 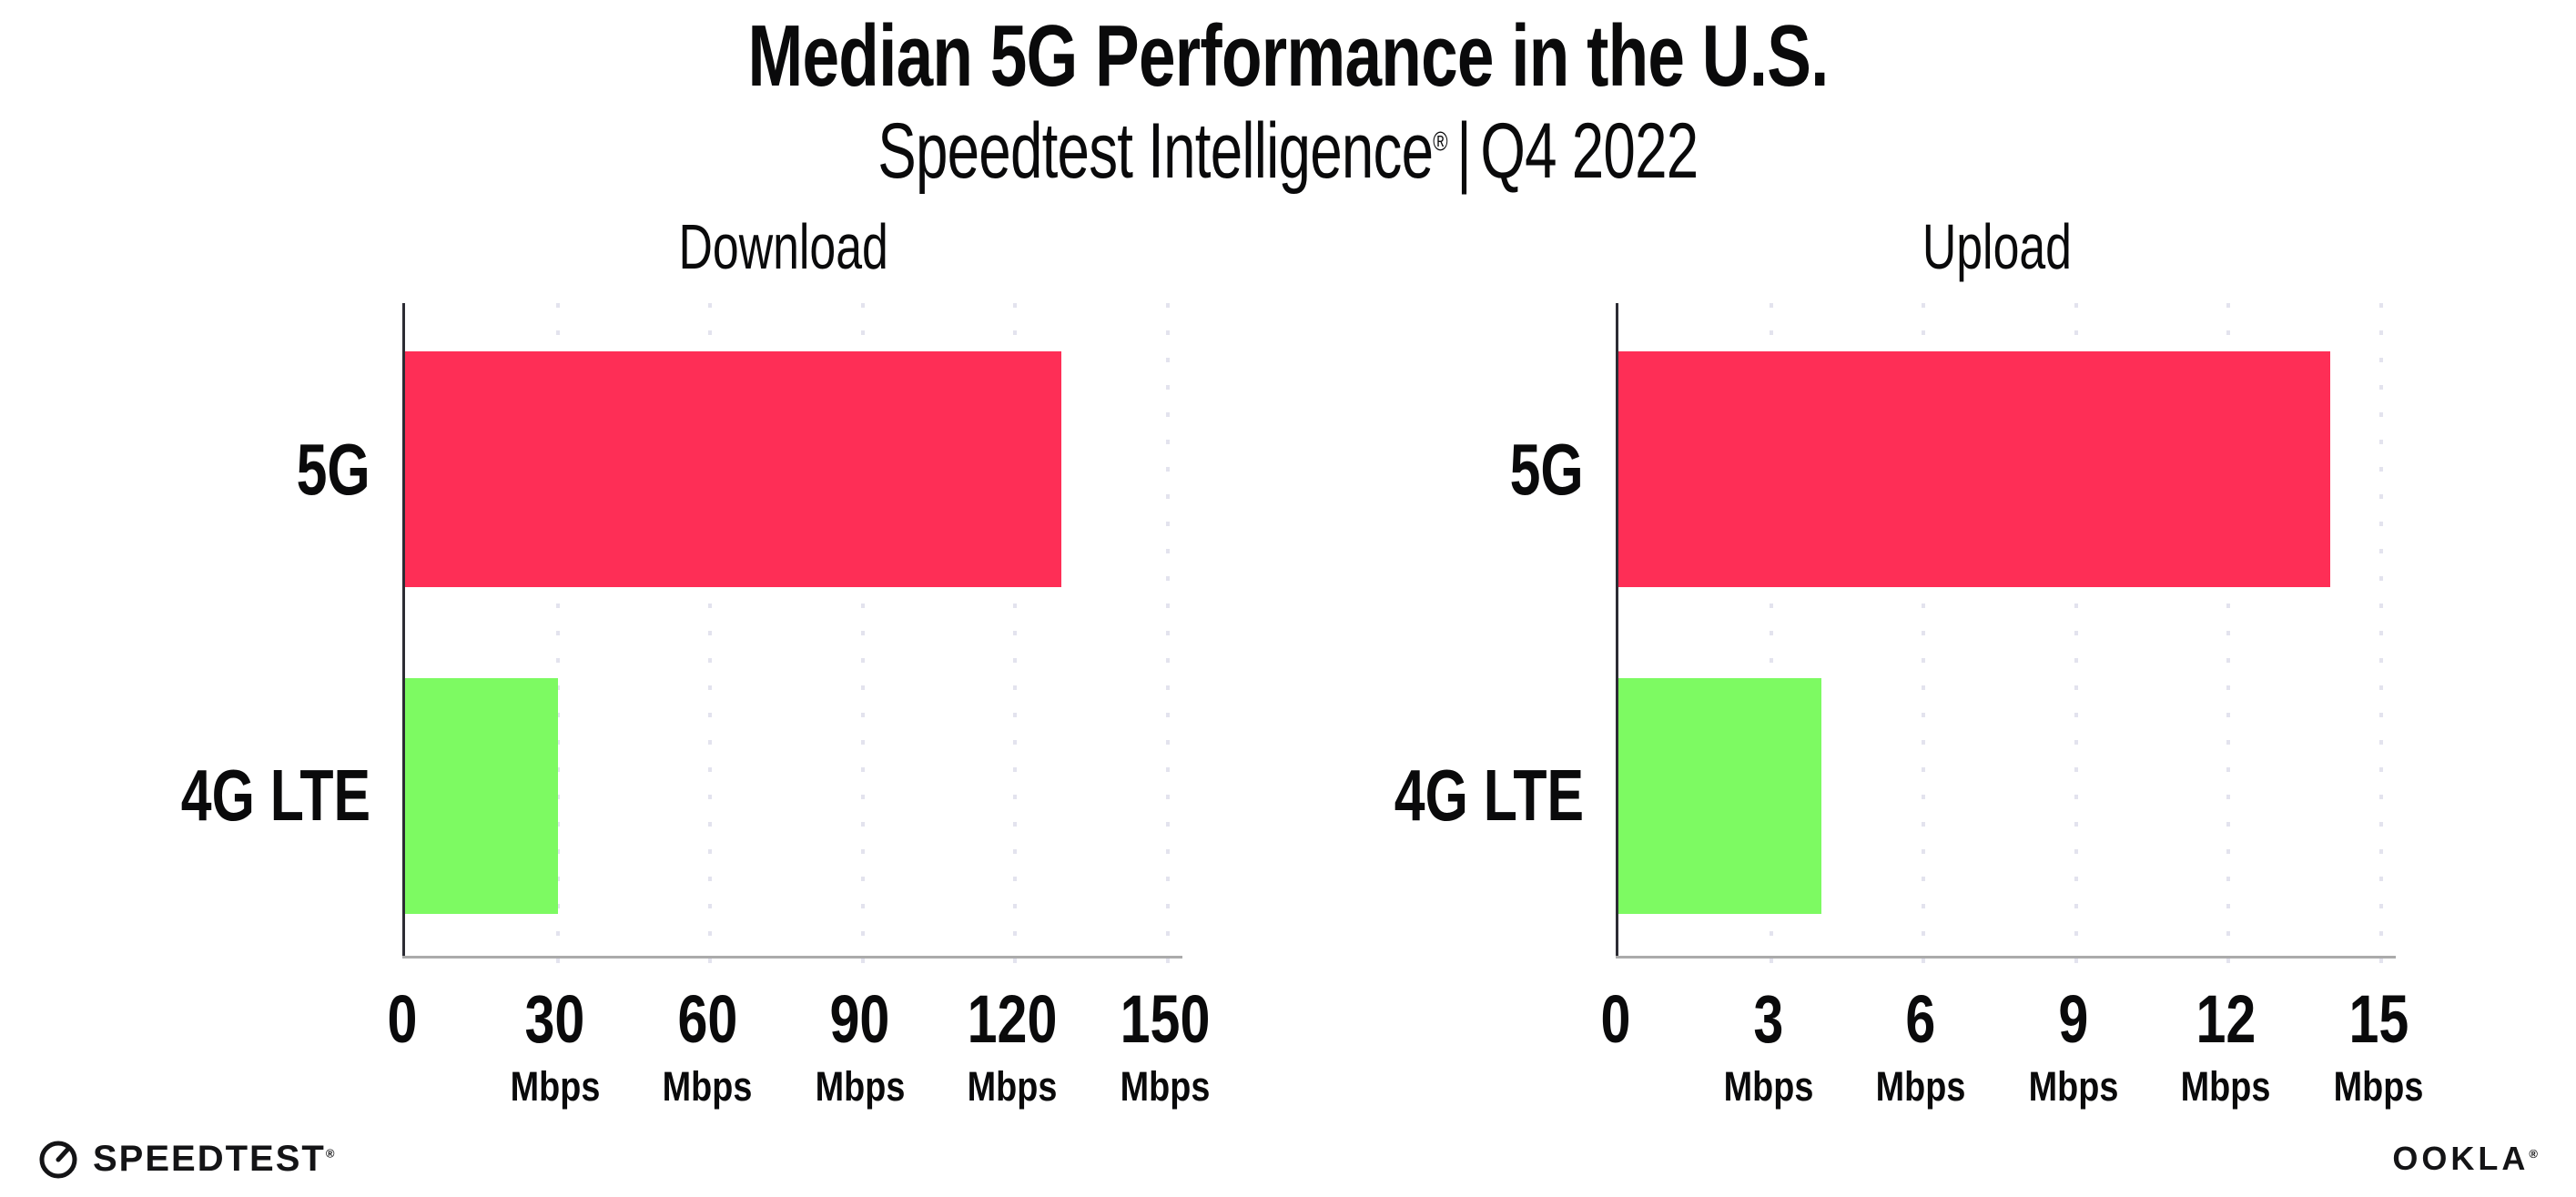 What do you see at coordinates (1165, 1019) in the screenshot?
I see `x-tick-number: 150` at bounding box center [1165, 1019].